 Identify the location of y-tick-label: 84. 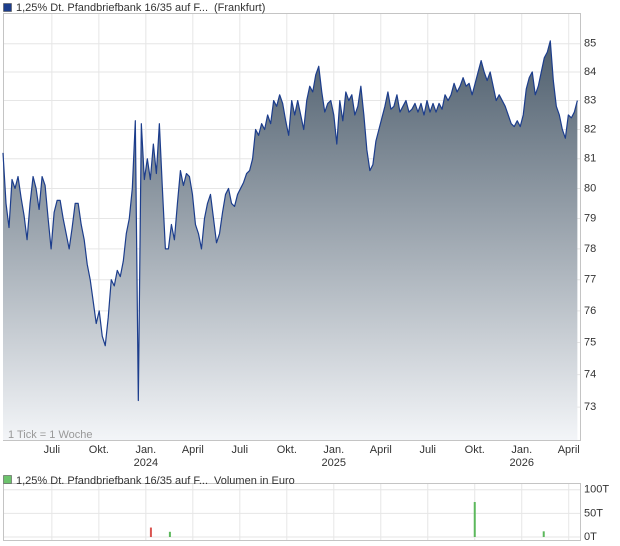
(590, 72).